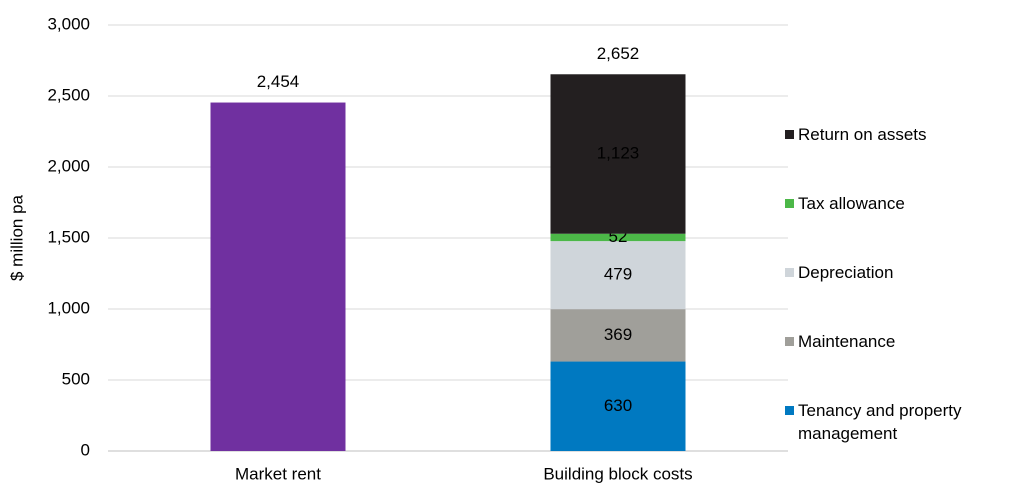  Describe the element at coordinates (880, 422) in the screenshot. I see `legend-label: Tenancy and property management` at that location.